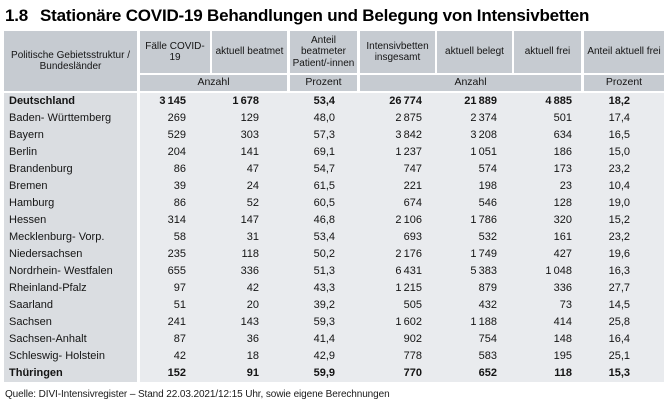  Describe the element at coordinates (72, 101) in the screenshot. I see `region-name: Deutschland` at that location.